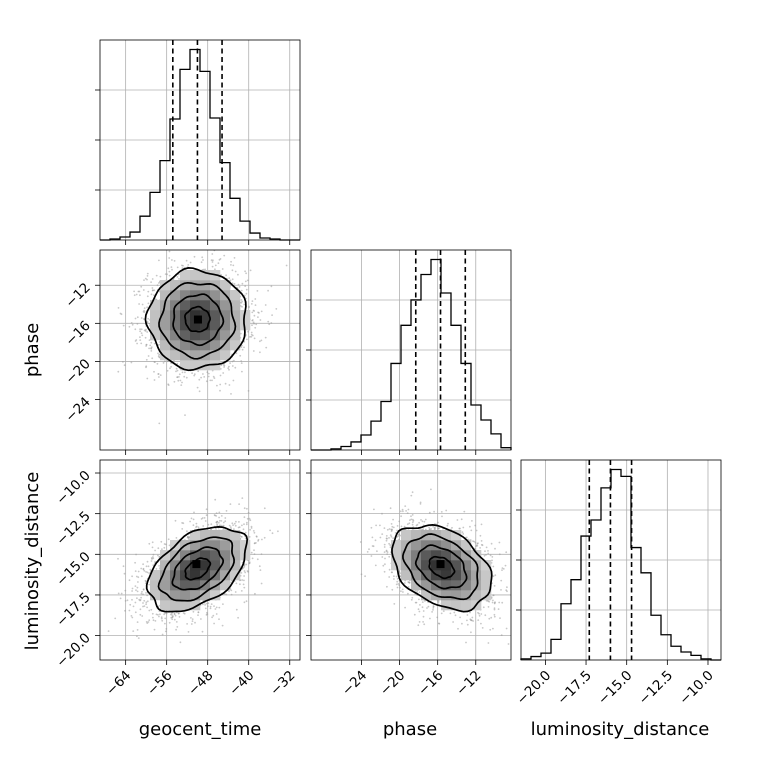  Describe the element at coordinates (193, 570) in the screenshot. I see `pair-geocent-time-luminosity-distance-plot-area` at that location.